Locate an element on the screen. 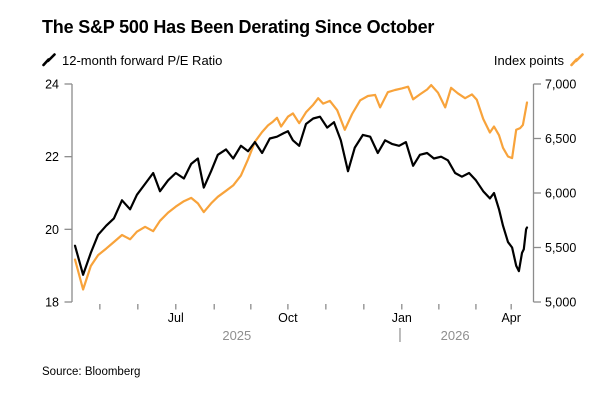 The width and height of the screenshot is (616, 404). orange-line-slash-icon is located at coordinates (577, 60).